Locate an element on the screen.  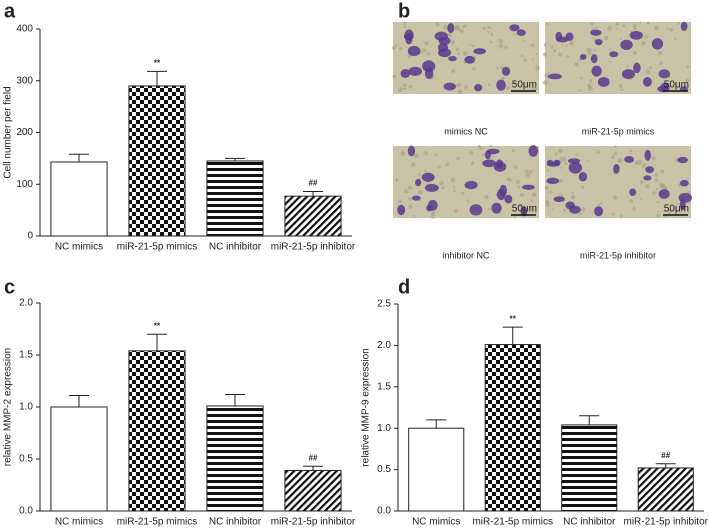
y-tick-label: 400 is located at coordinates (24, 29).